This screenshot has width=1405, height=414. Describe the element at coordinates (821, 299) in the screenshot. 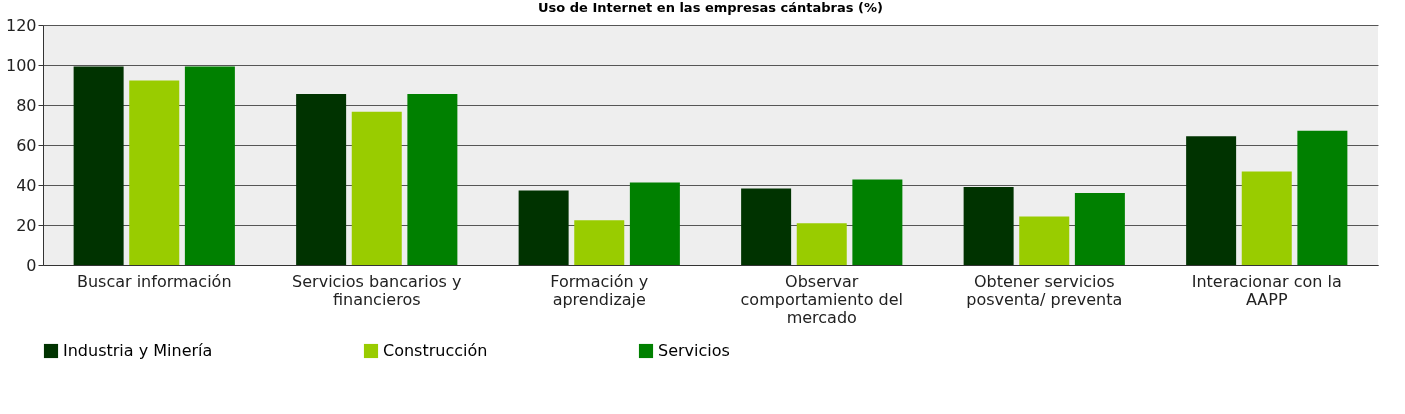

I see `x-tick-label: Observar comportamiento del mercado` at that location.